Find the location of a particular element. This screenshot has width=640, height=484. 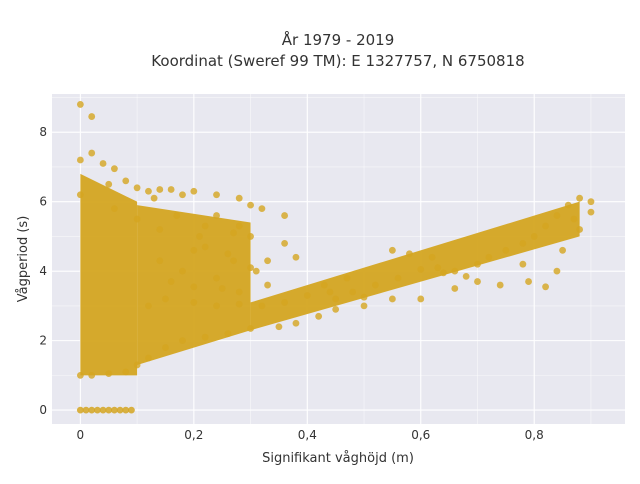

chart-title-line1: År 1979 - 2019 is located at coordinates (338, 39).